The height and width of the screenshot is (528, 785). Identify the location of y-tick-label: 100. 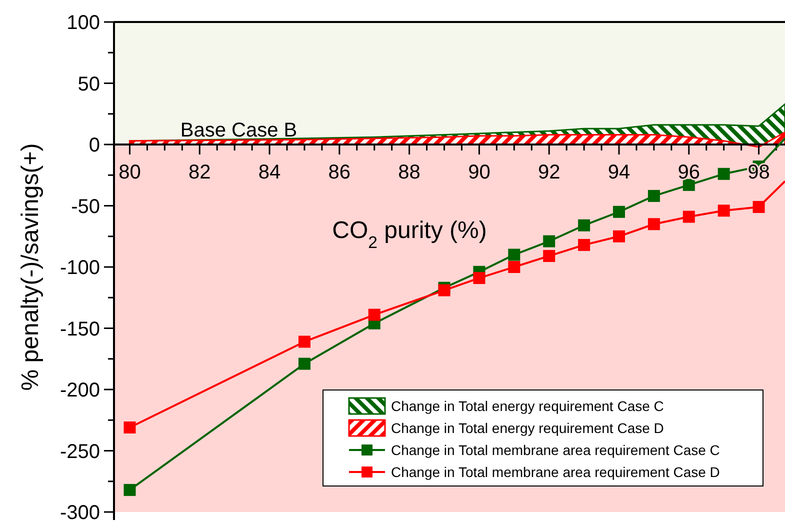
(83, 23).